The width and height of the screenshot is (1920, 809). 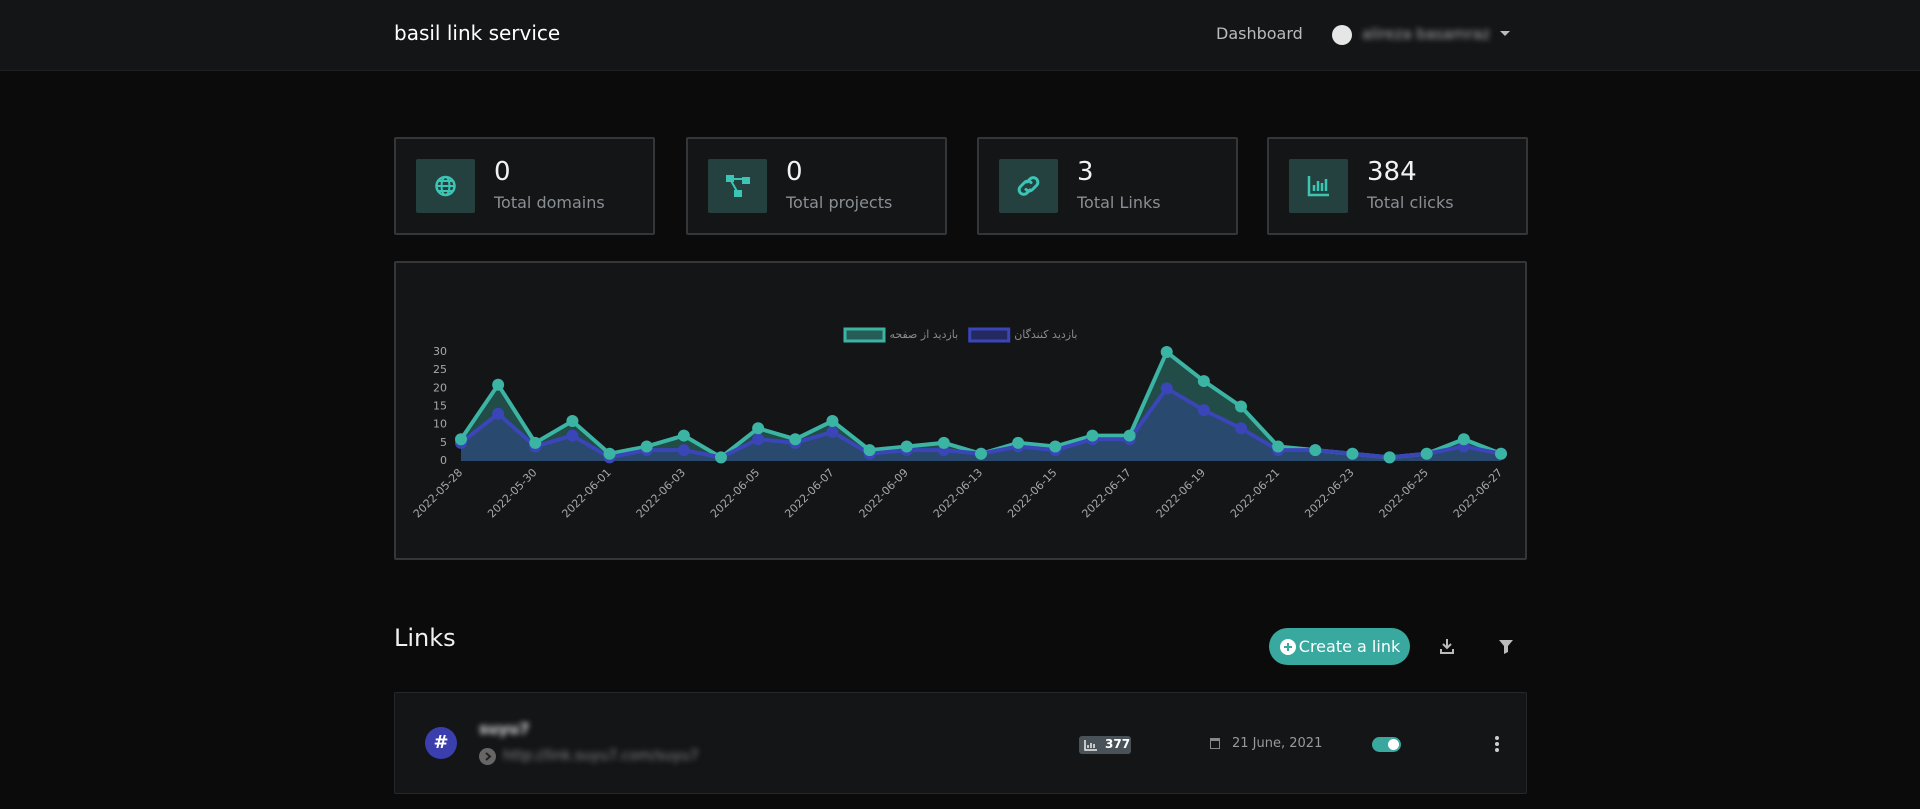 I want to click on clicks-count: 377, so click(x=1118, y=744).